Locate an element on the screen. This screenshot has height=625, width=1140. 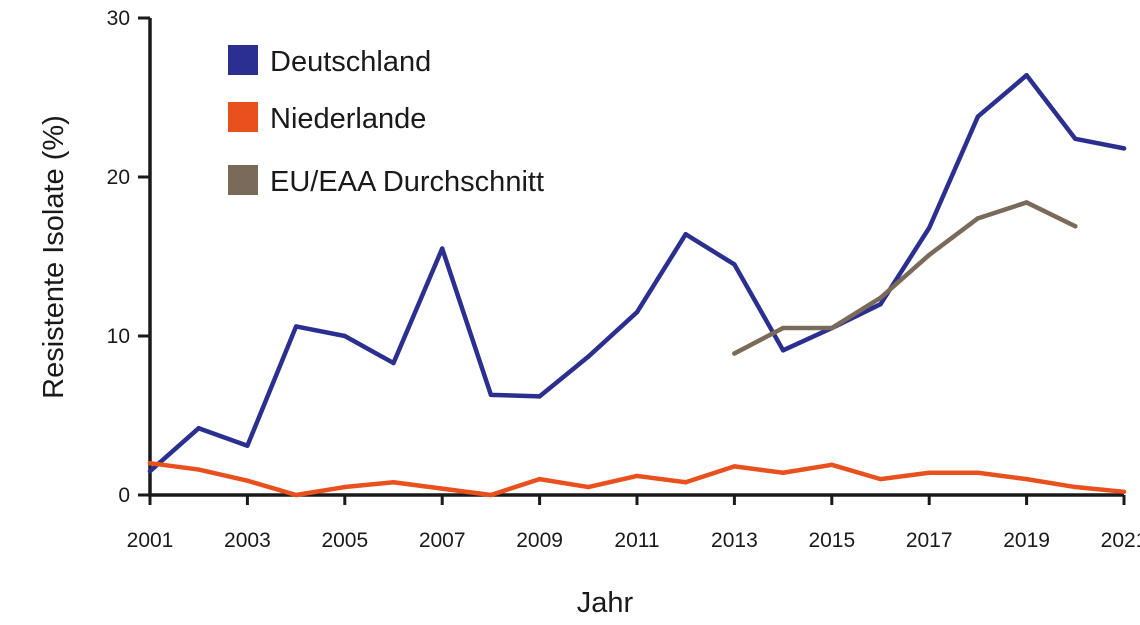
legend-label: EU/EAA Durchschnitt is located at coordinates (407, 182).